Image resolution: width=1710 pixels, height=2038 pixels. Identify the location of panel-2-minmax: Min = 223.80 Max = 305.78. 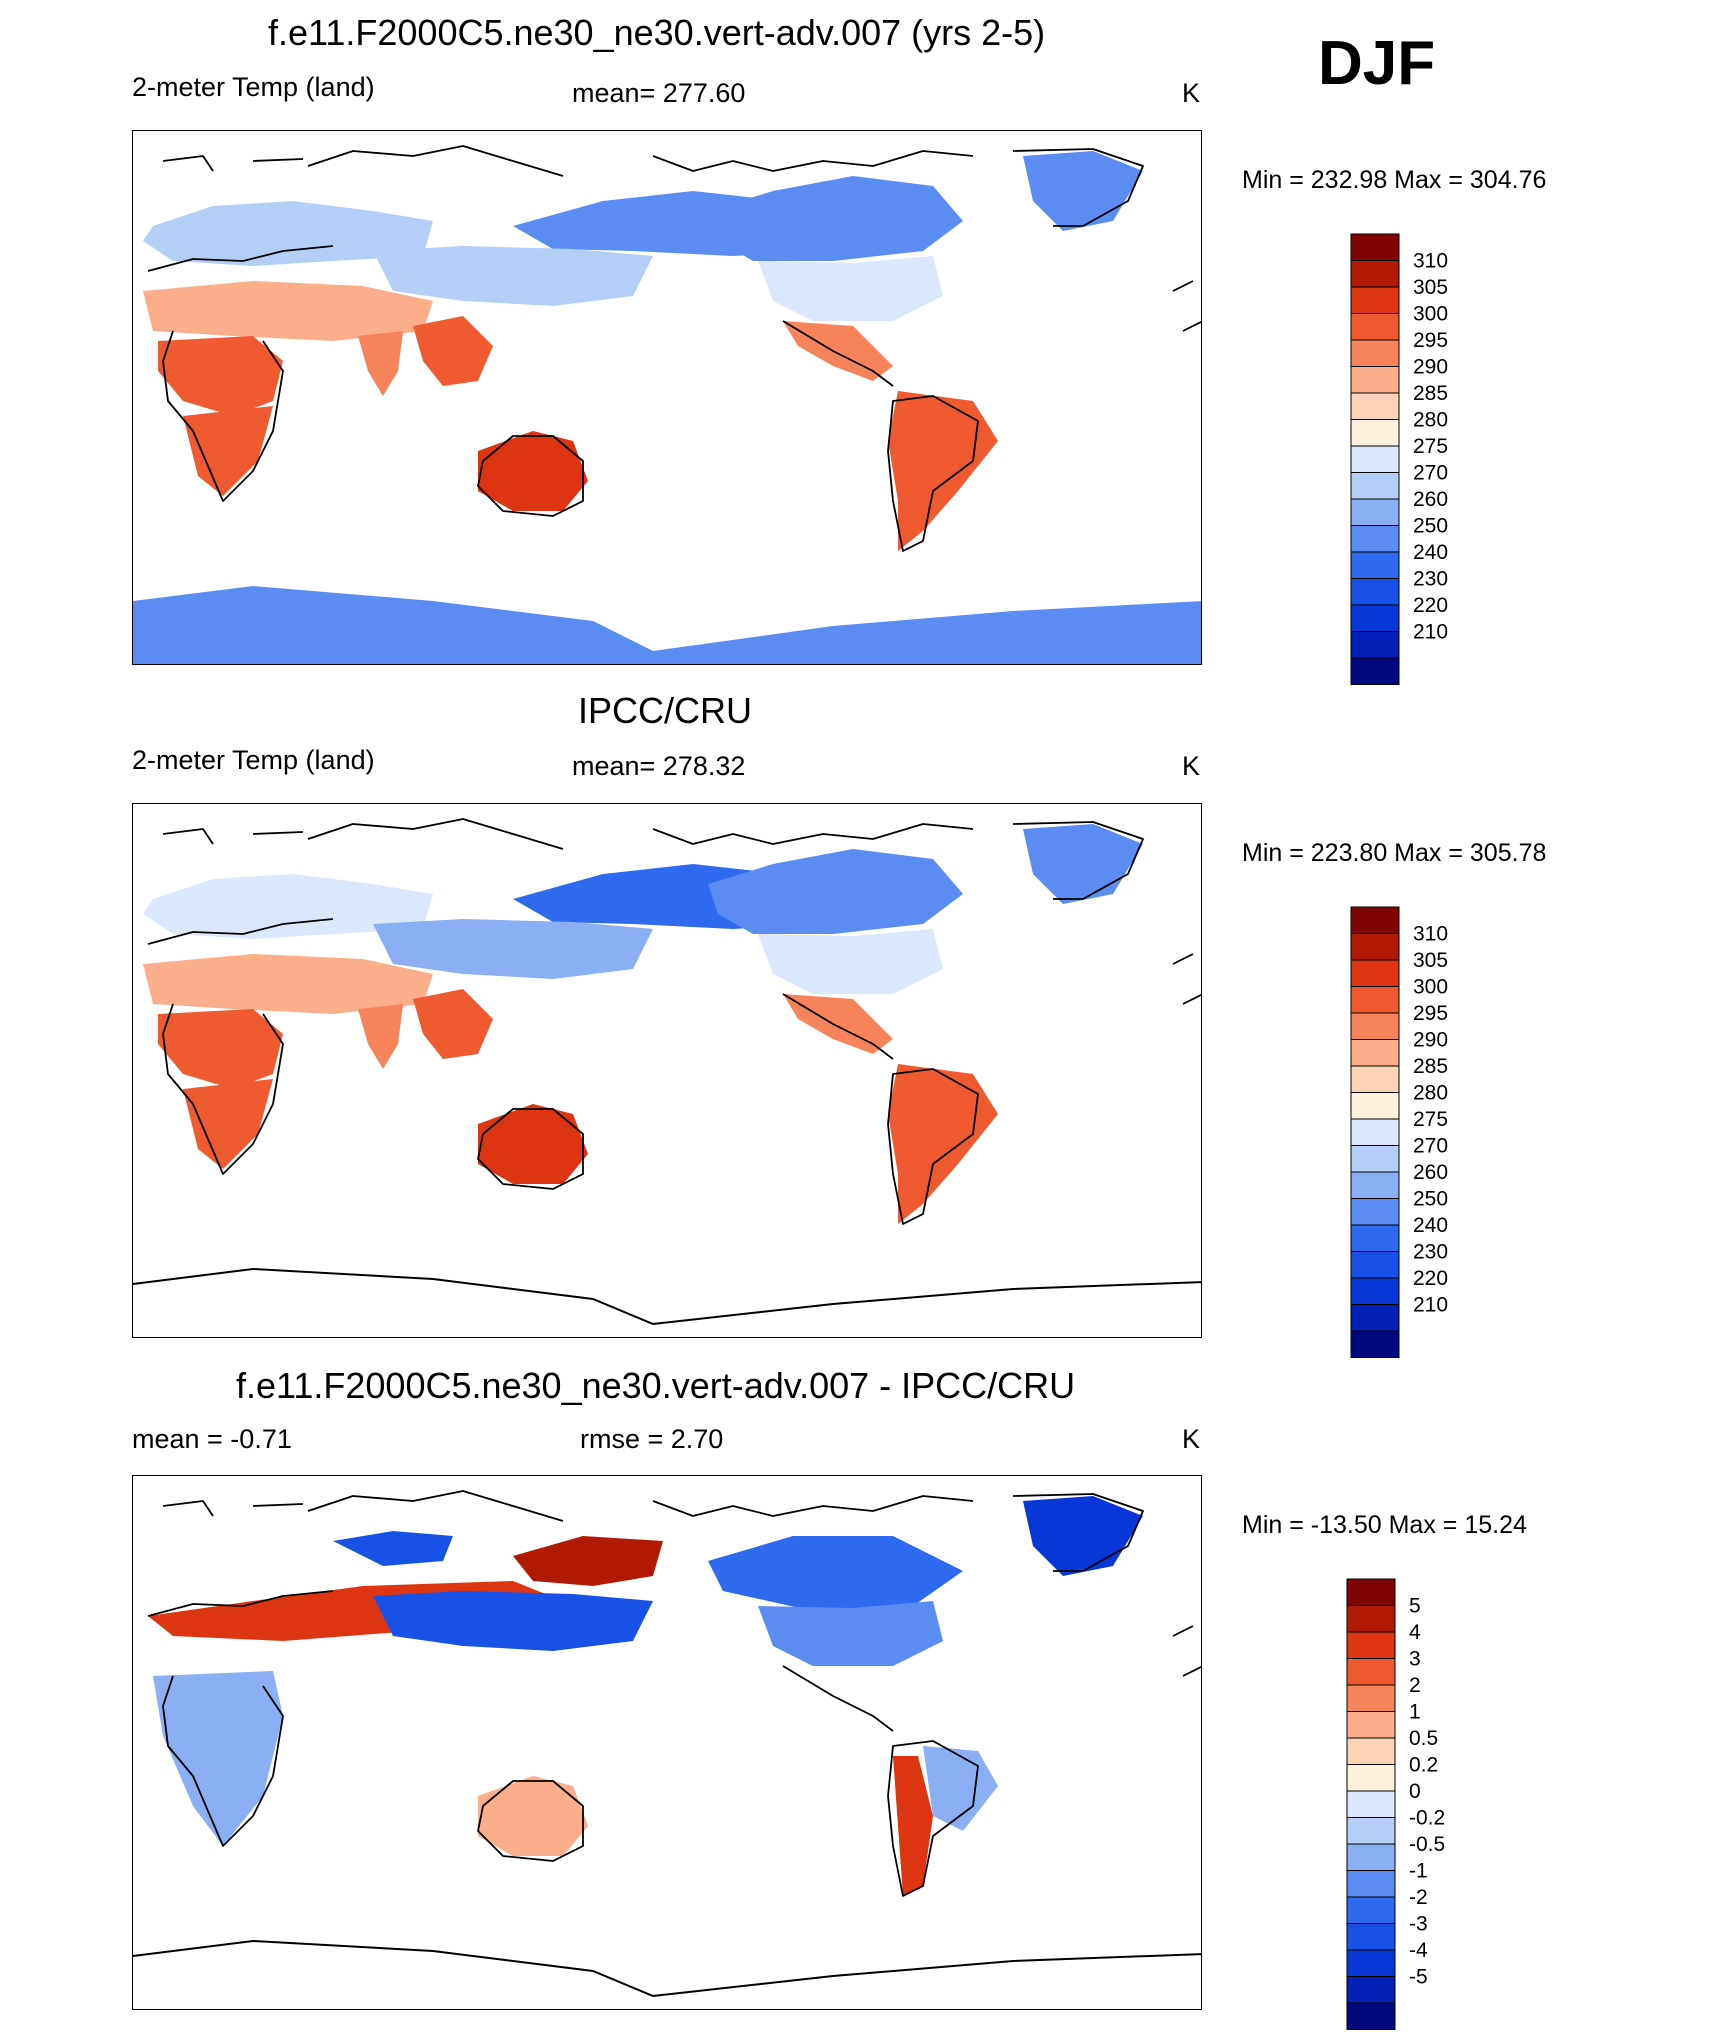
(1394, 853).